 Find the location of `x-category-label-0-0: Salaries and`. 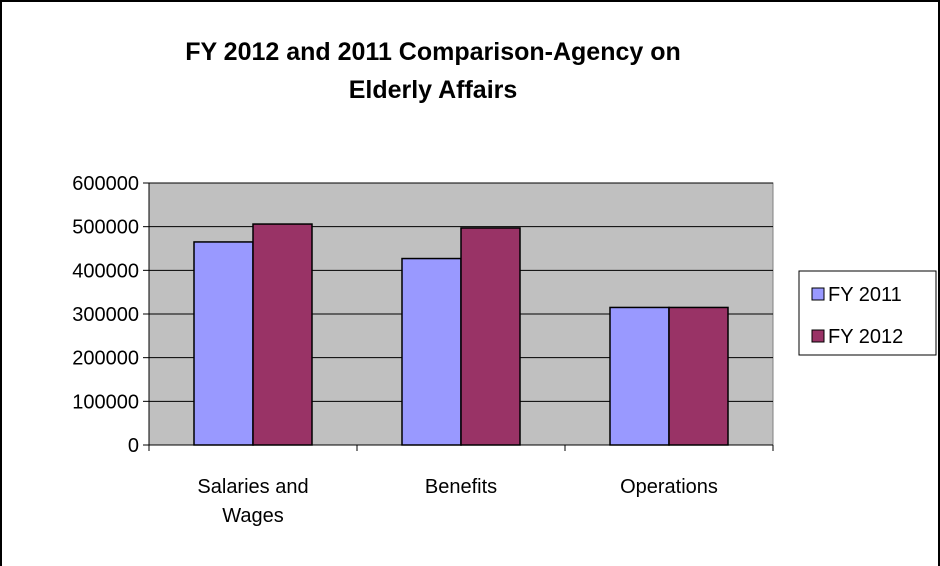

x-category-label-0-0: Salaries and is located at coordinates (252, 487).